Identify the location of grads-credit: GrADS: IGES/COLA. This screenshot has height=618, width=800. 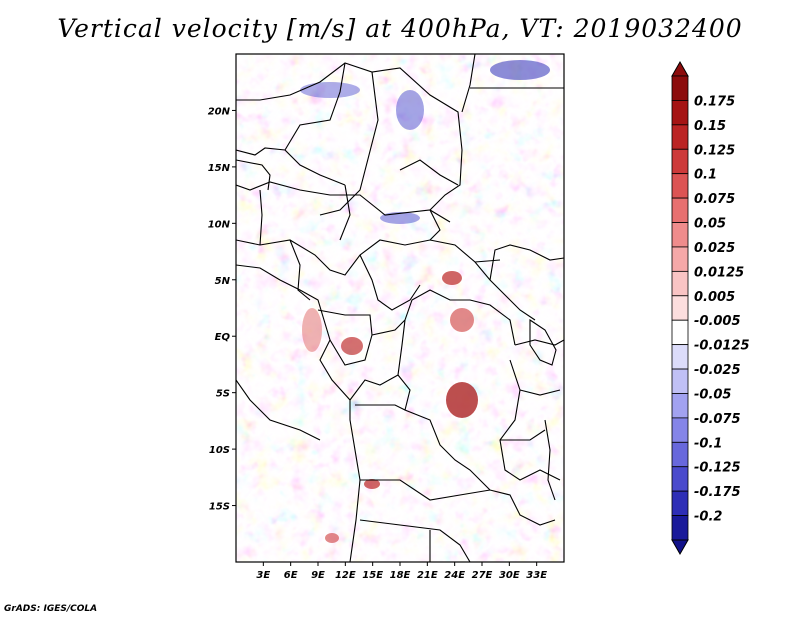
(51, 609).